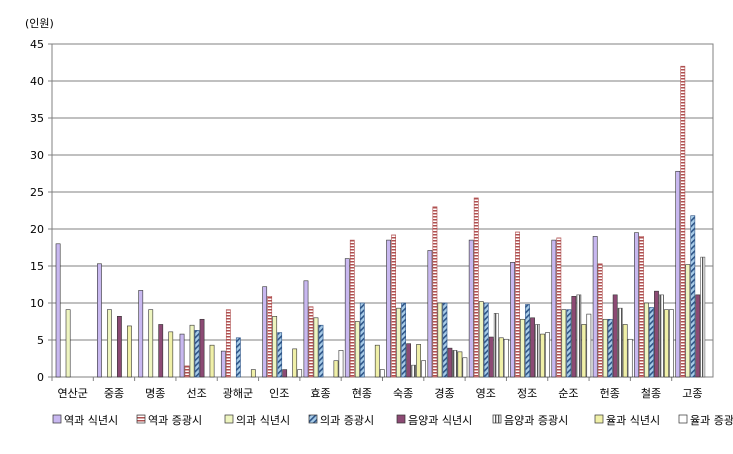  I want to click on y-tick-label: 15, so click(37, 266).